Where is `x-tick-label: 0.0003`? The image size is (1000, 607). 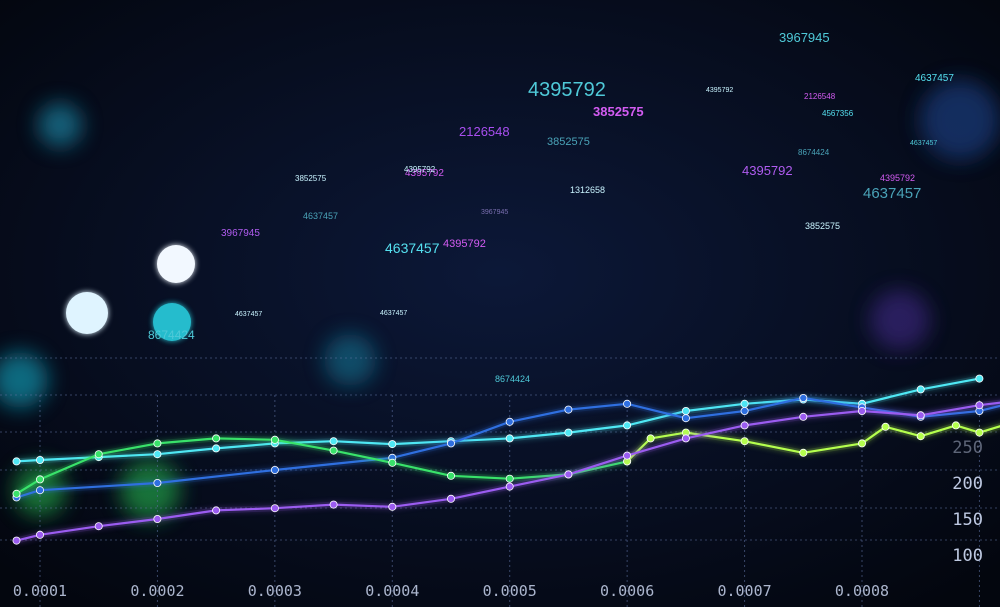
x-tick-label: 0.0003 is located at coordinates (275, 591).